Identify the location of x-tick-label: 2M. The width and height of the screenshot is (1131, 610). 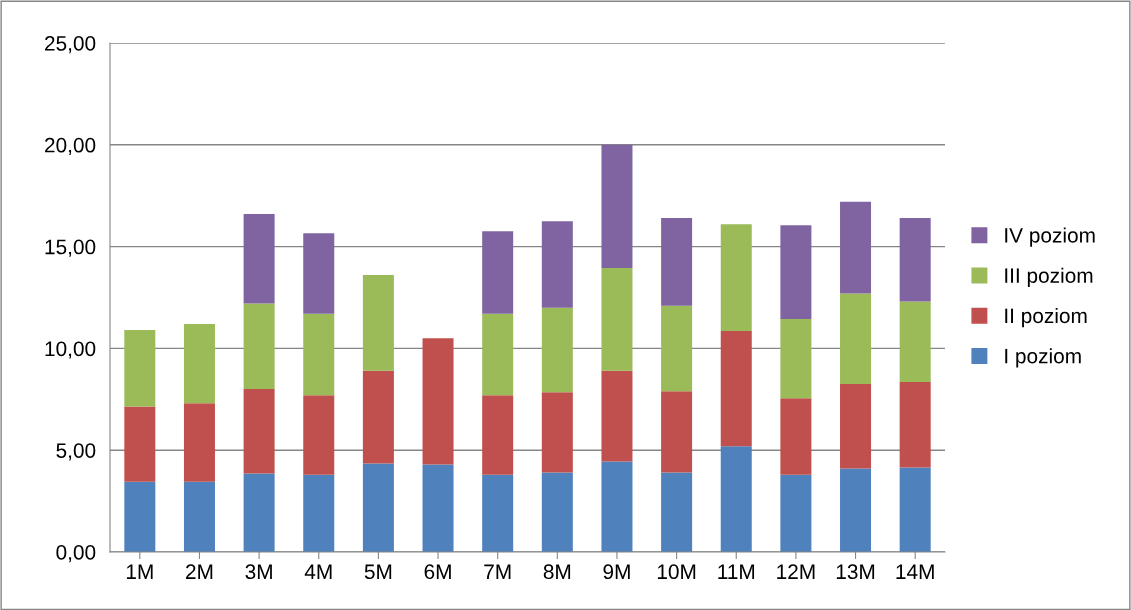
(199, 571).